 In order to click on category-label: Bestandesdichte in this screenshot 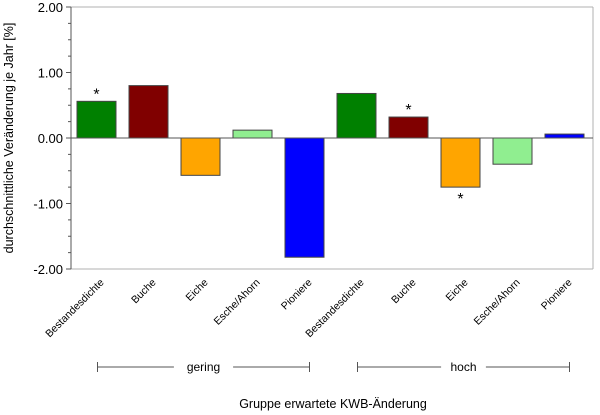, I will do `click(74, 308)`.